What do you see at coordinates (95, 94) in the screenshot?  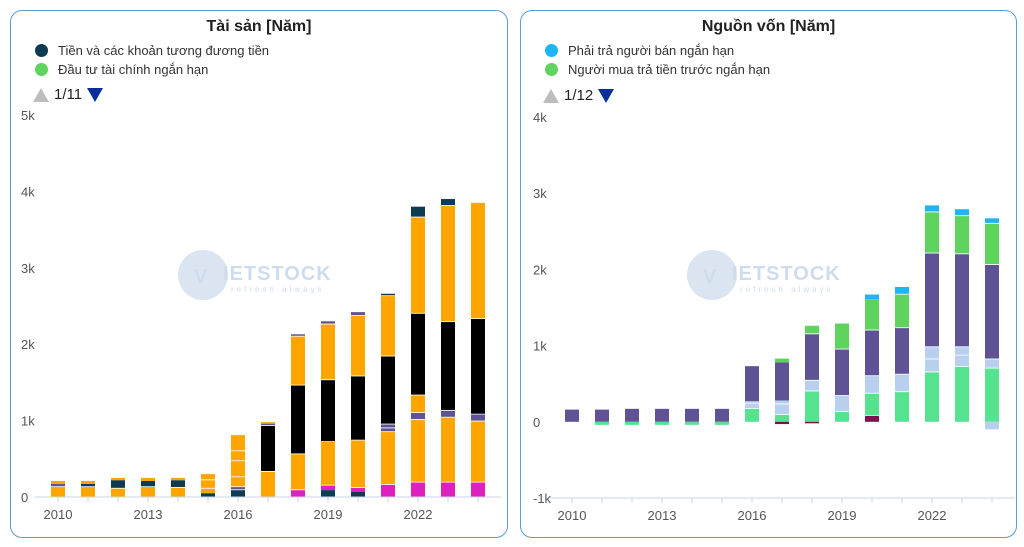 I see `pager-down-arrow-icon` at bounding box center [95, 94].